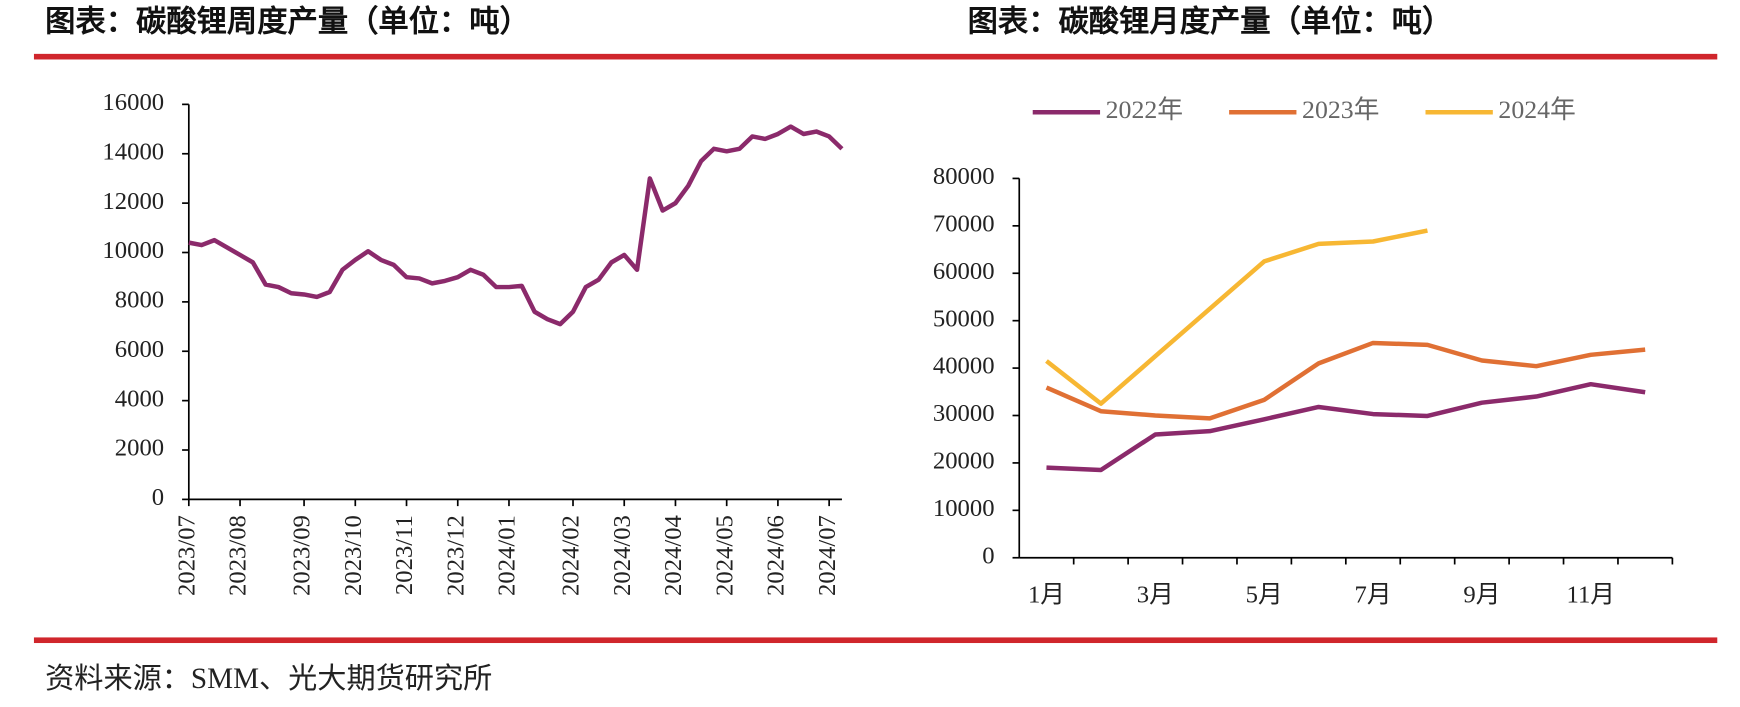  Describe the element at coordinates (724, 555) in the screenshot. I see `x-tick-label: 2024/05` at that location.